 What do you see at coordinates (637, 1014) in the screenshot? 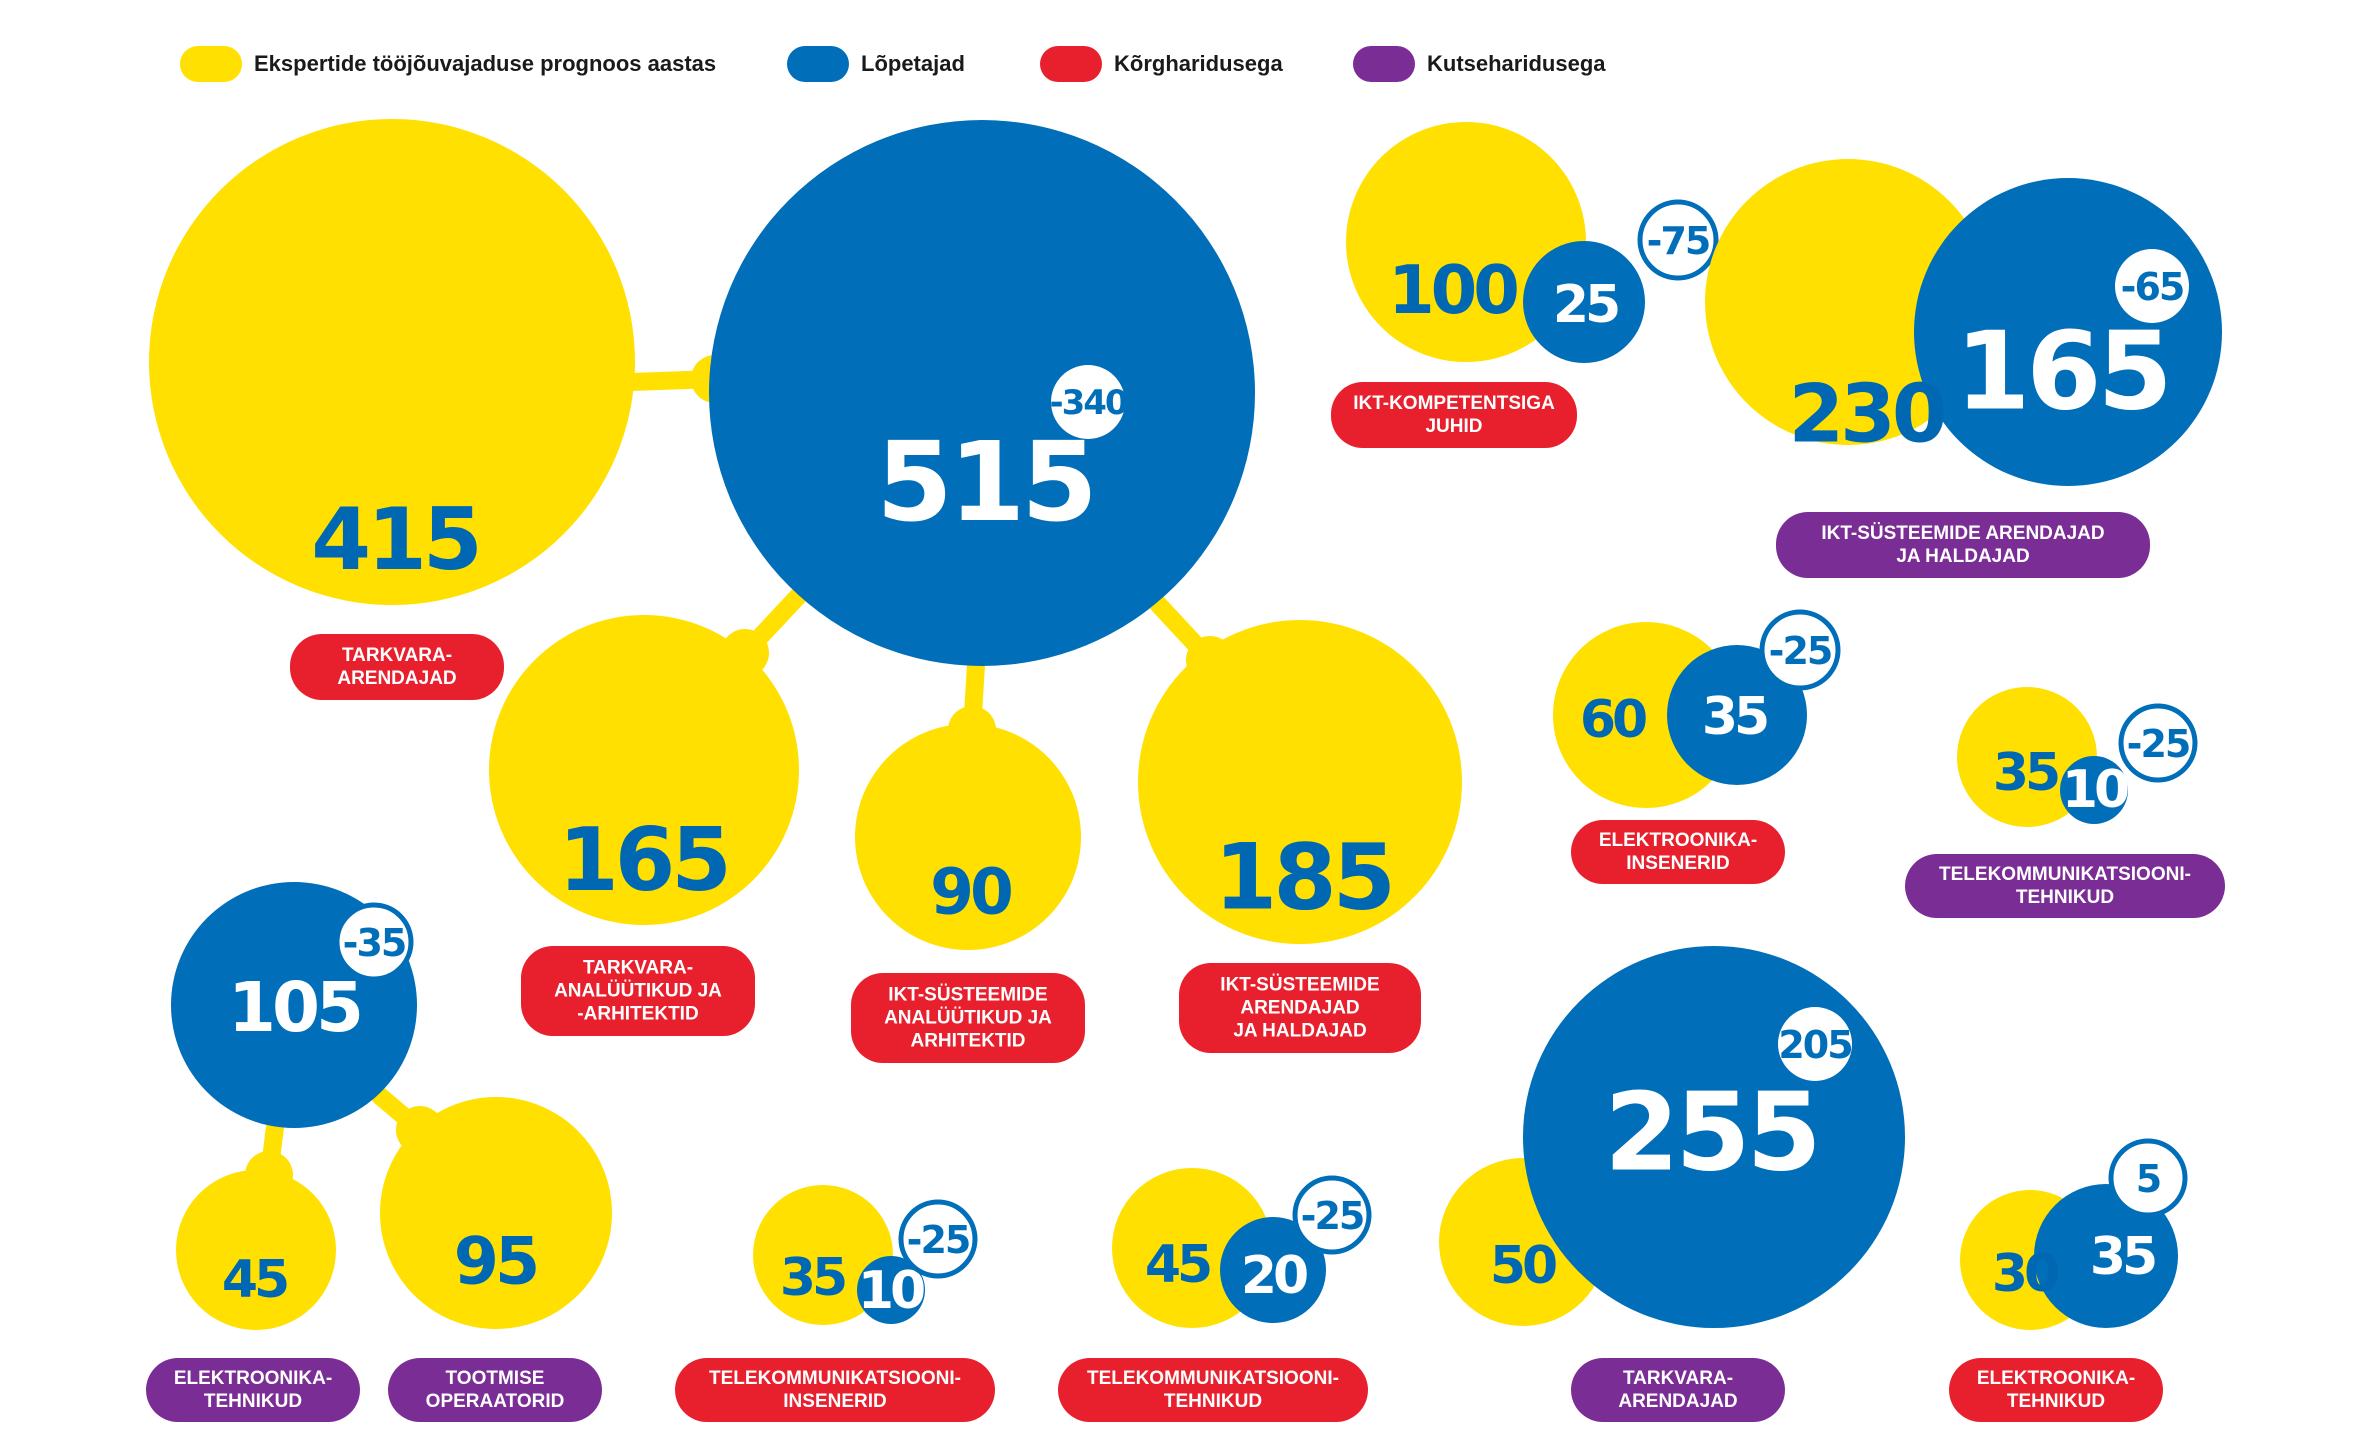
I see `category-label-line: -ARHITEKTID` at bounding box center [637, 1014].